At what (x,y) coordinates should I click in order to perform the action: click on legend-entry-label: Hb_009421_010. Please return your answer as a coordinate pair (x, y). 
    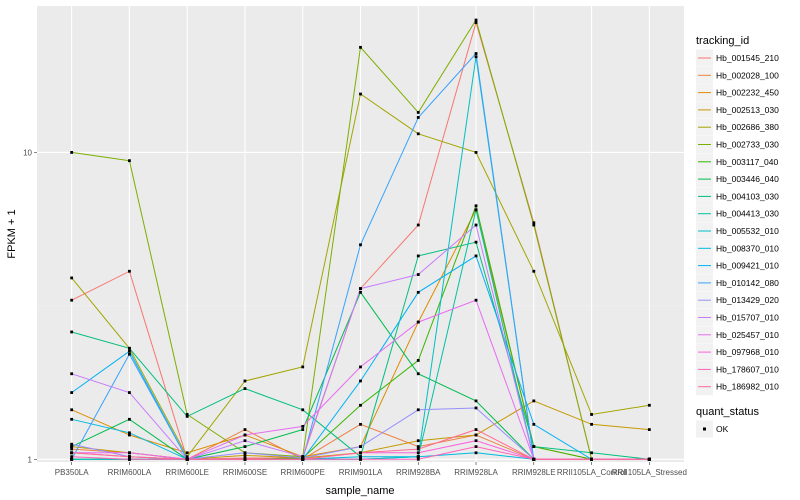
    Looking at the image, I should click on (747, 266).